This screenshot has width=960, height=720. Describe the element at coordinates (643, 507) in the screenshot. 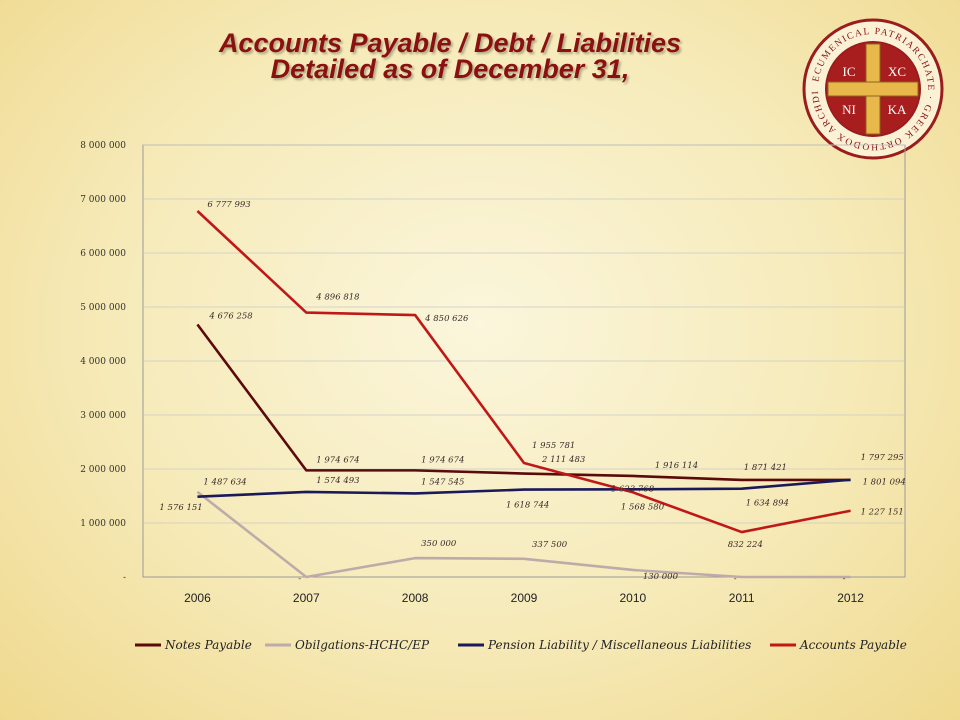

I see `data-label: 1 568 580` at that location.